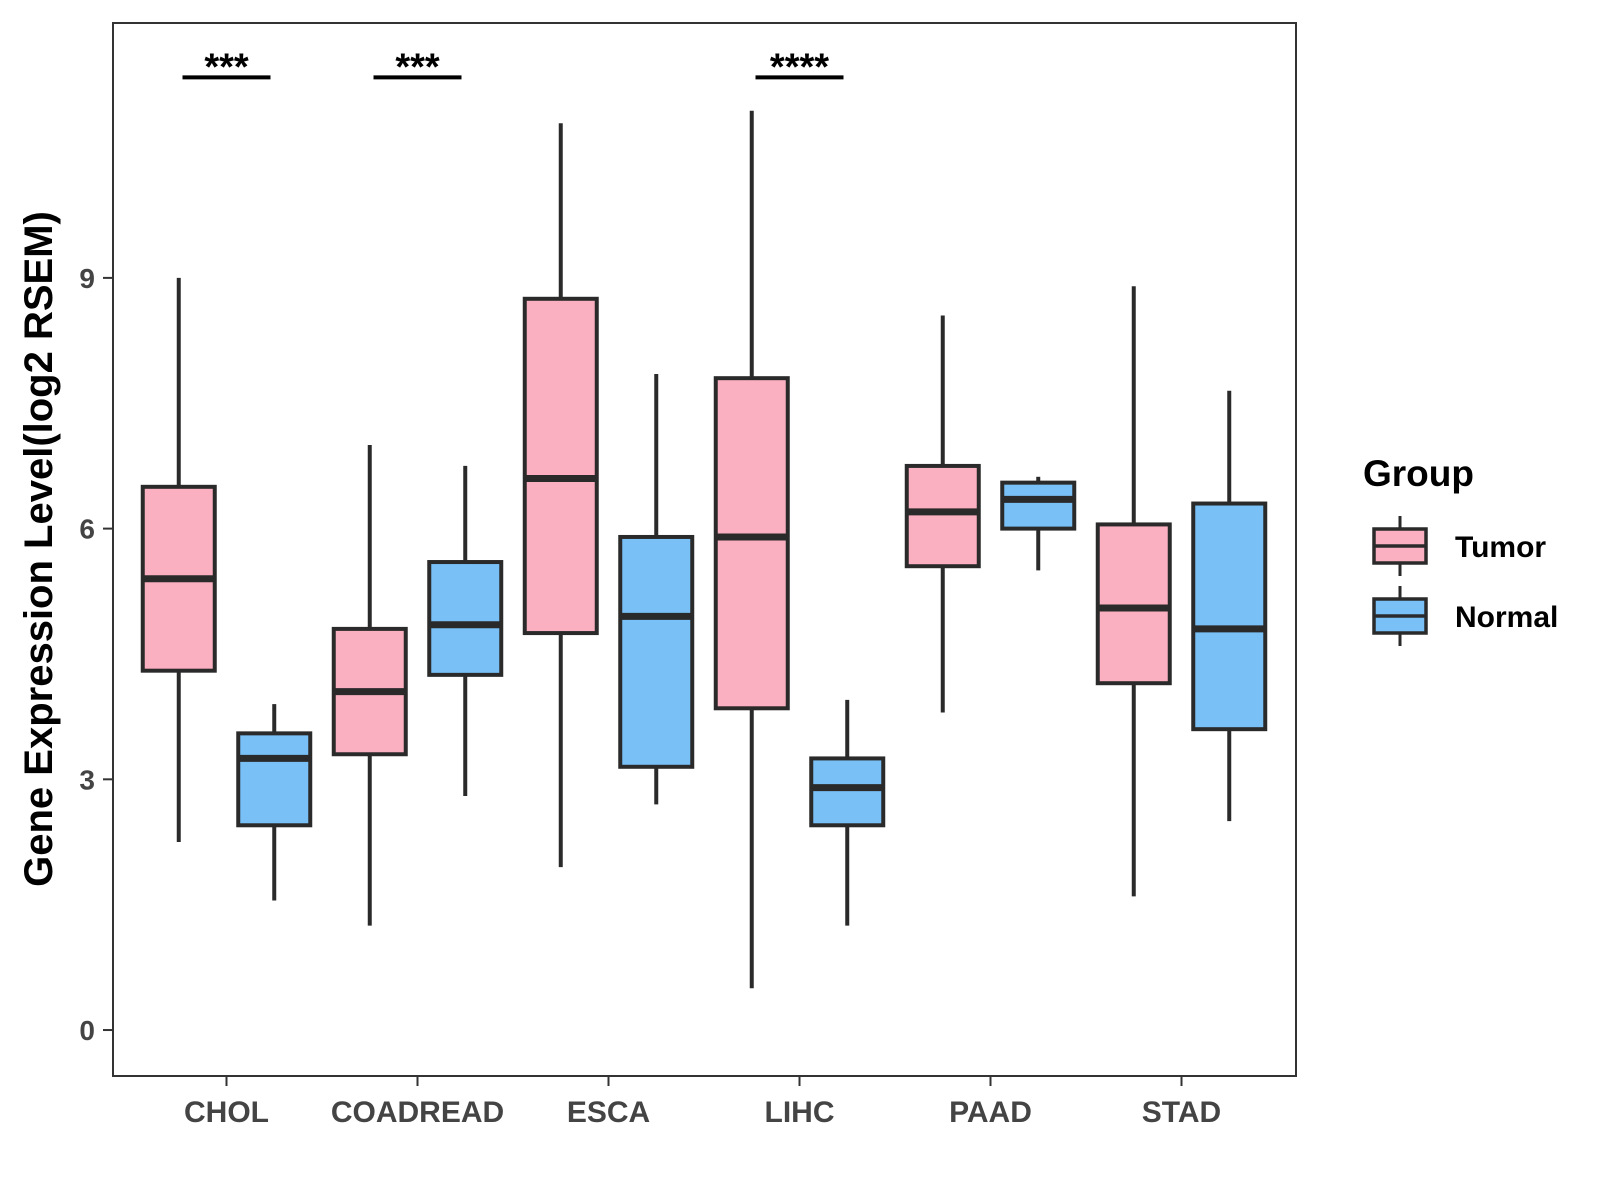 Image resolution: width=1600 pixels, height=1200 pixels. Describe the element at coordinates (942, 516) in the screenshot. I see `box-tumor-paad` at that location.